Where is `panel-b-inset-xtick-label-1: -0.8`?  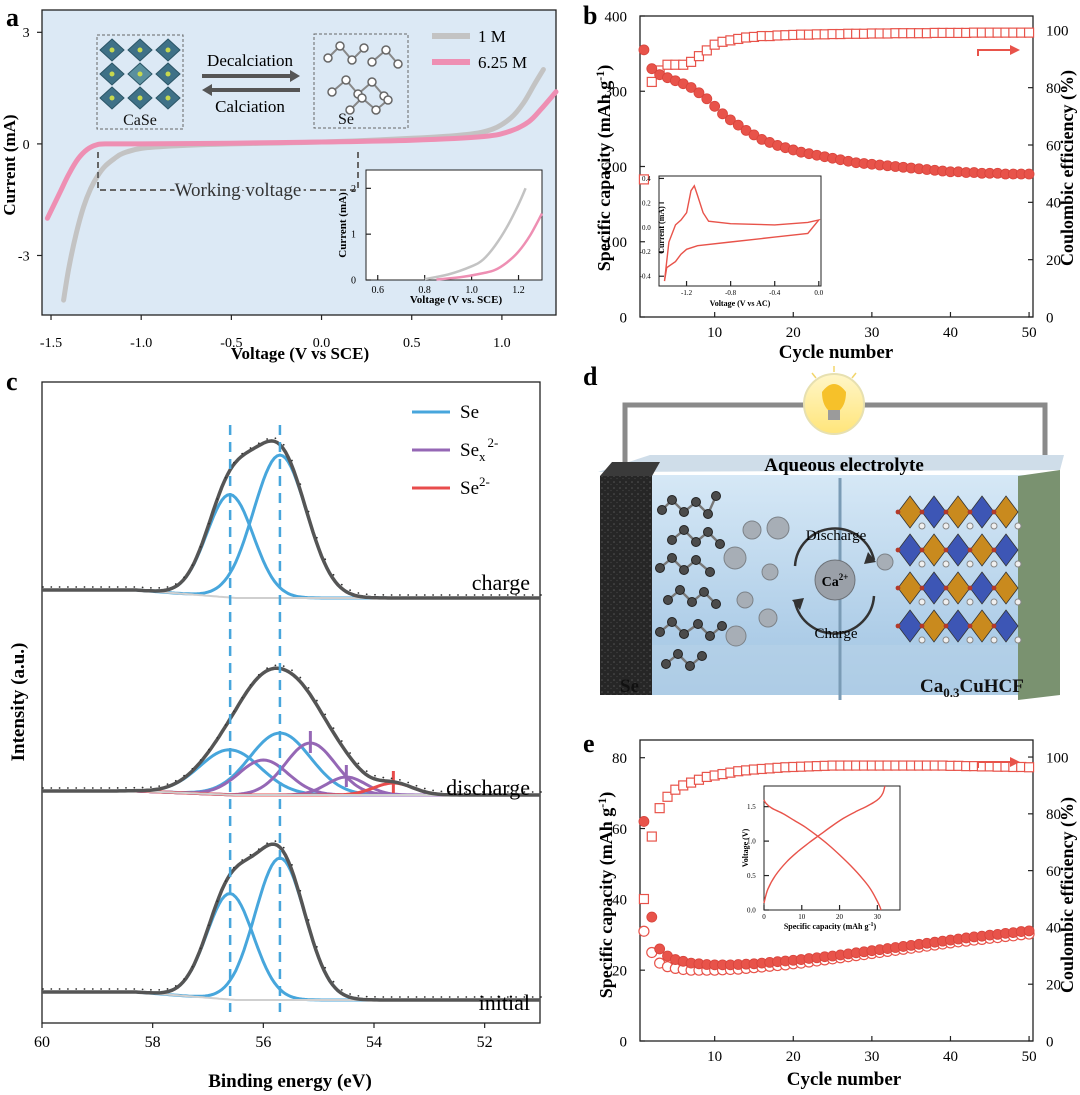 panel-b-inset-xtick-label-1: -0.8 is located at coordinates (731, 293).